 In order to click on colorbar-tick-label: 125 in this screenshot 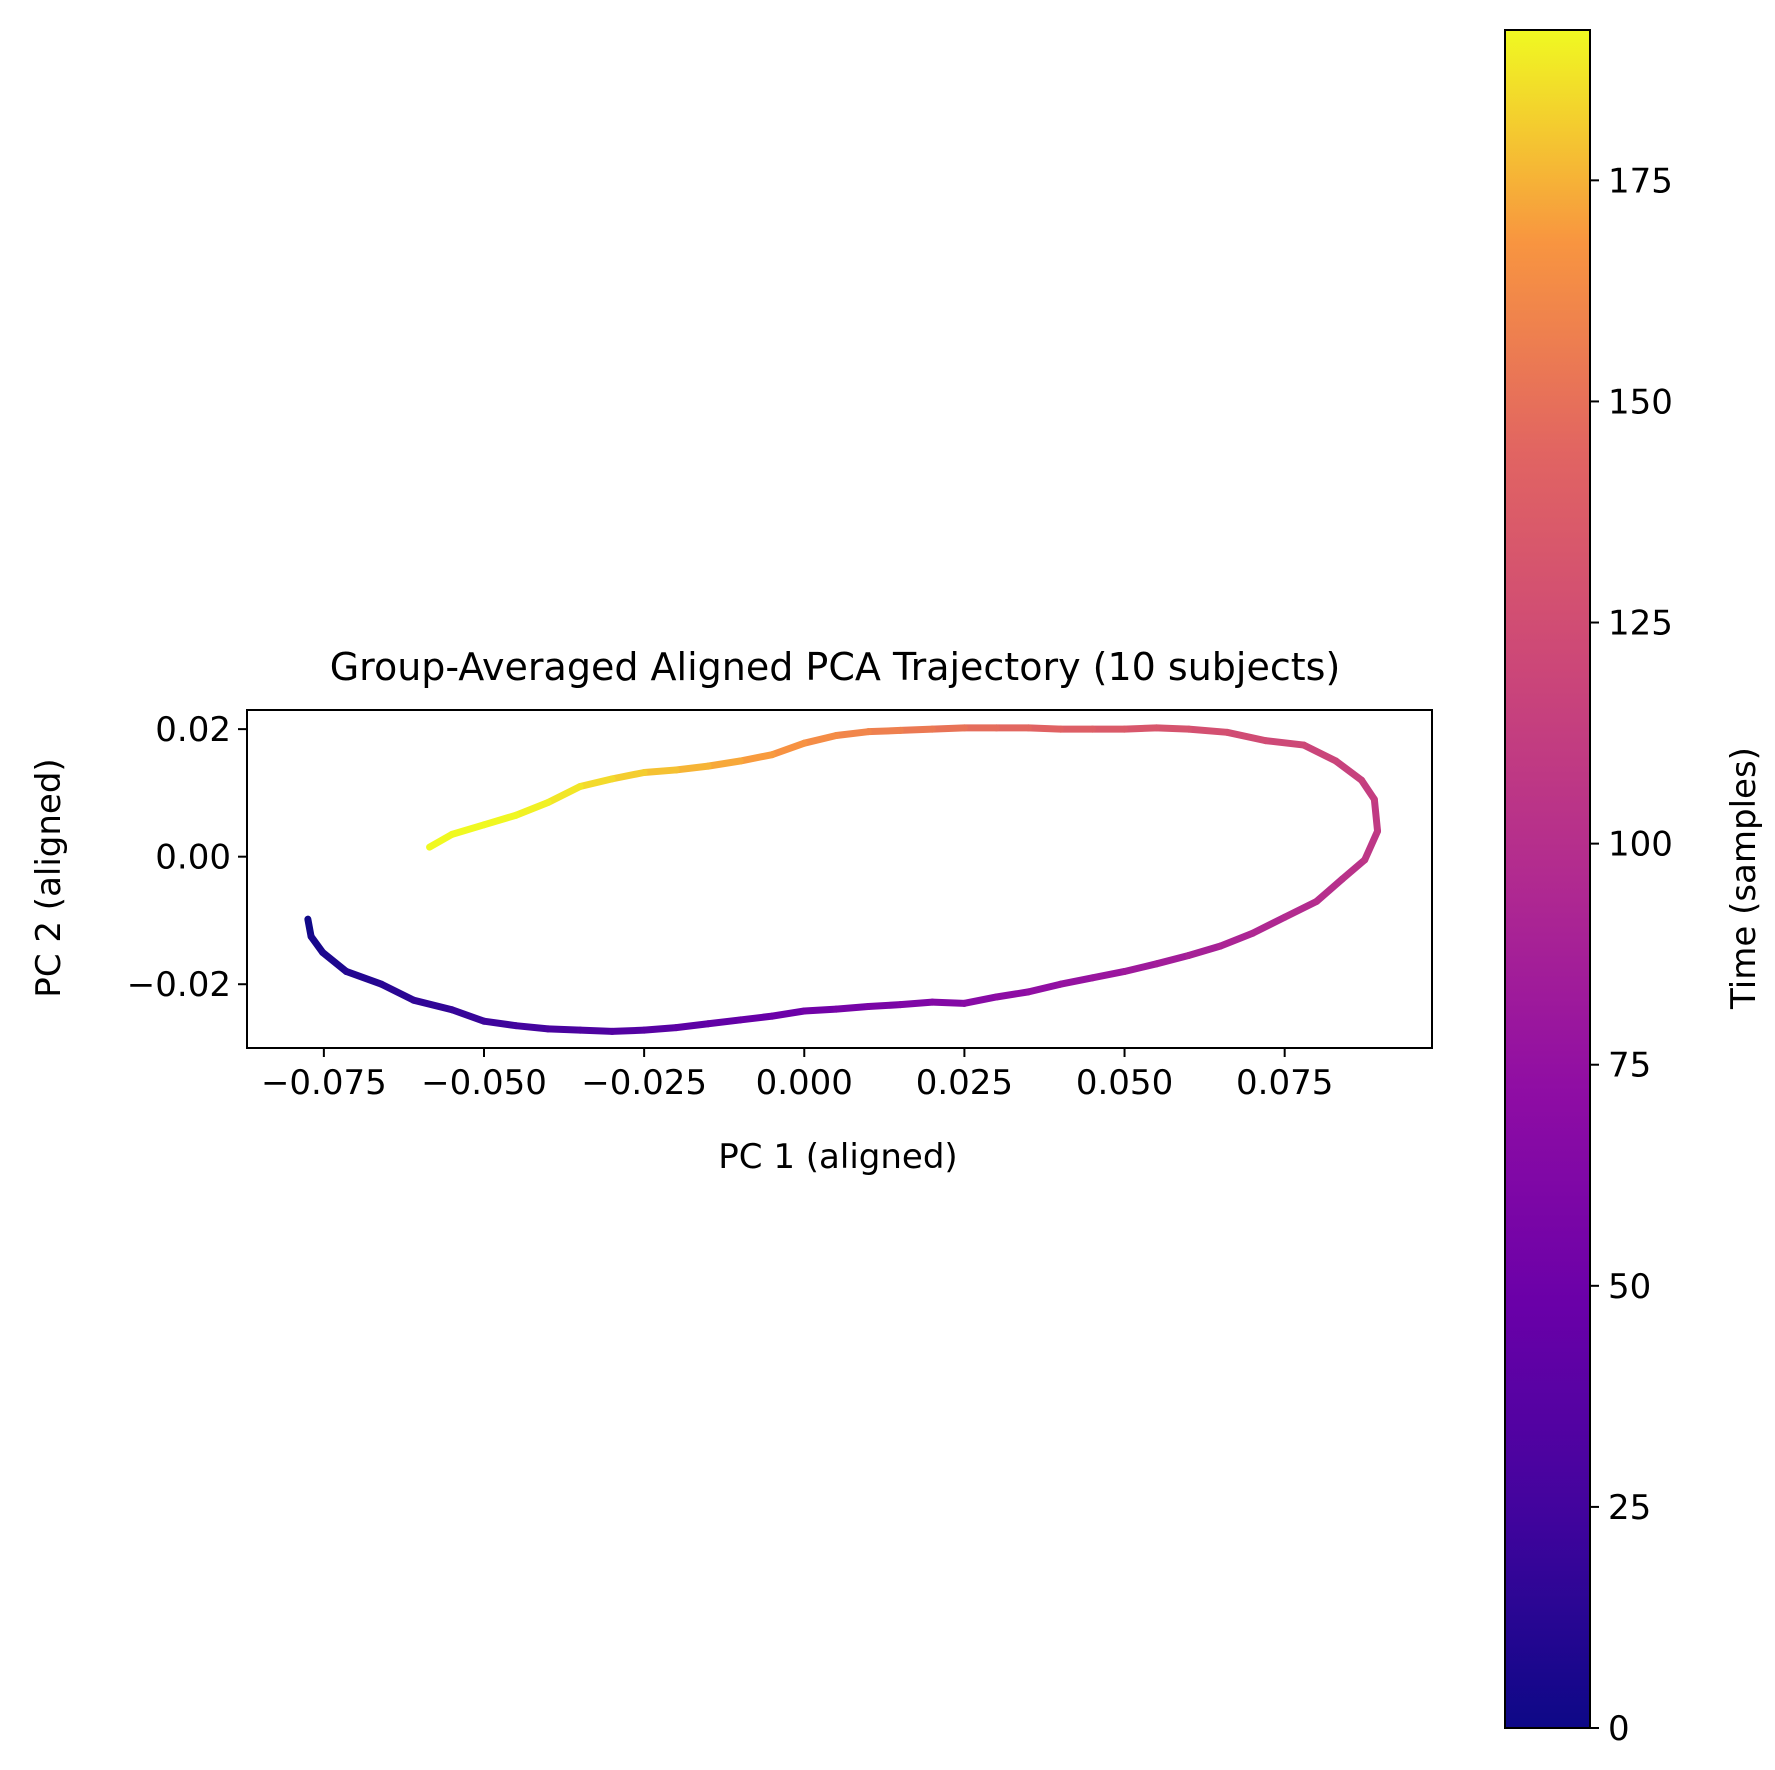, I will do `click(1640, 624)`.